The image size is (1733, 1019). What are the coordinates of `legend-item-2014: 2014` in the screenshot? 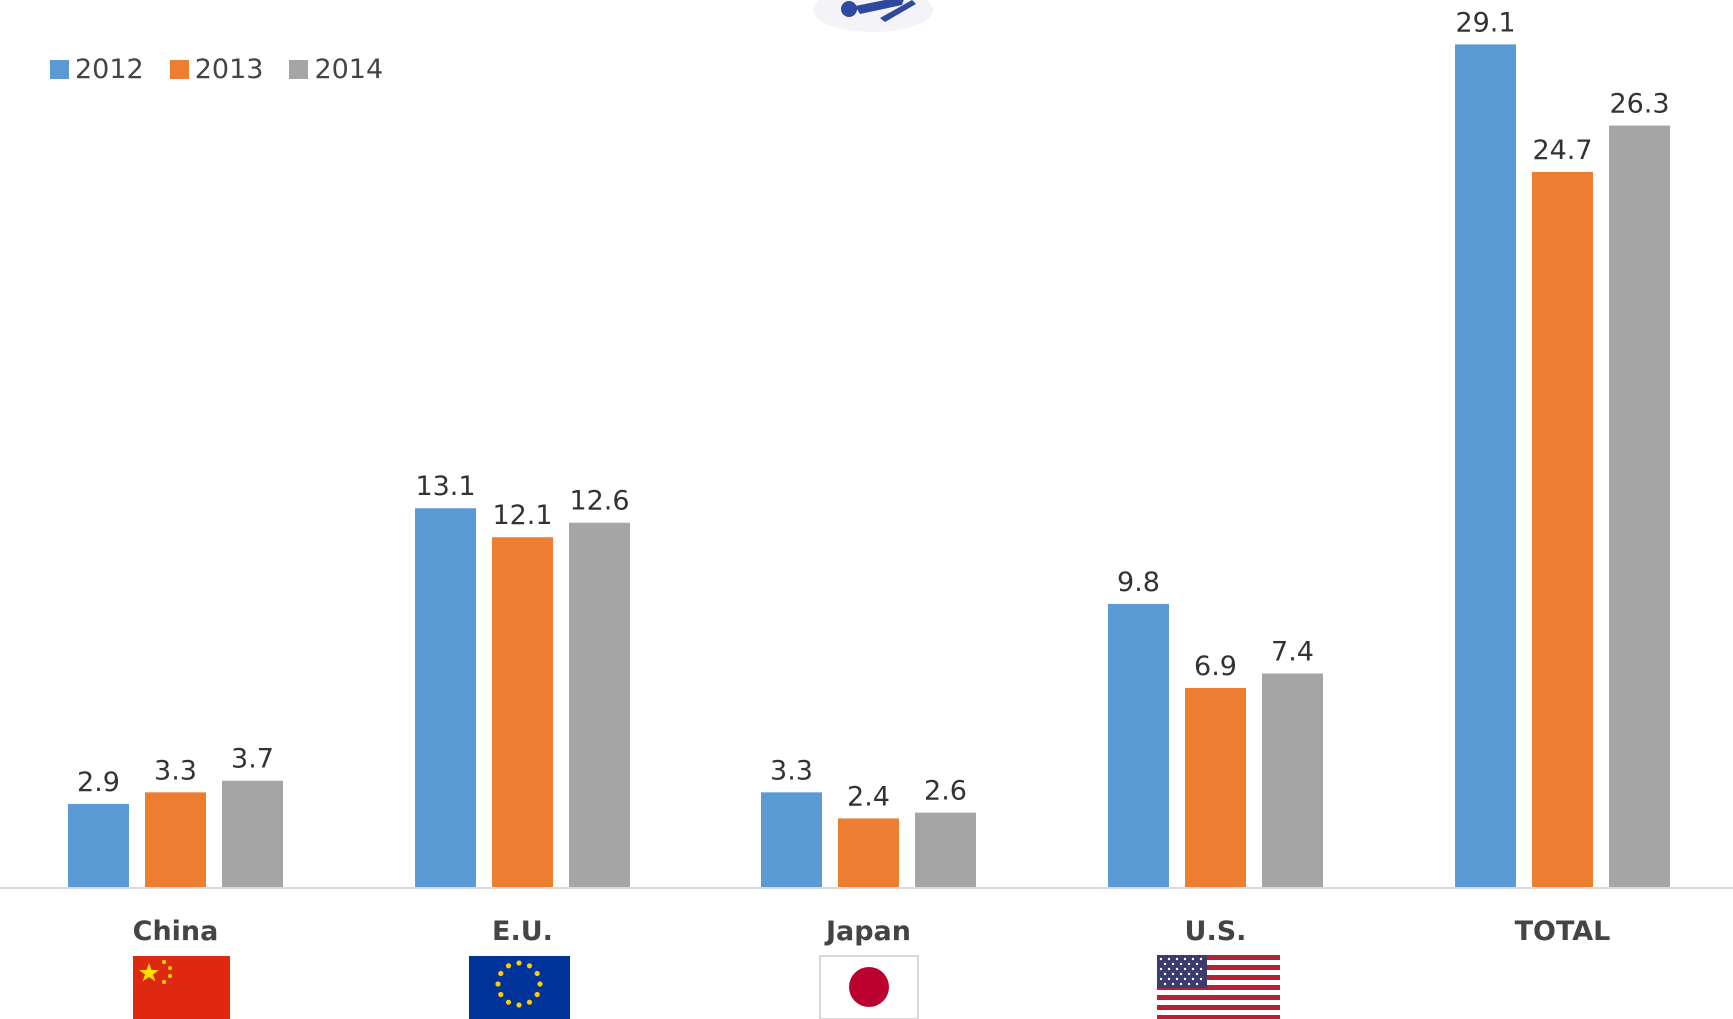 It's located at (336, 69).